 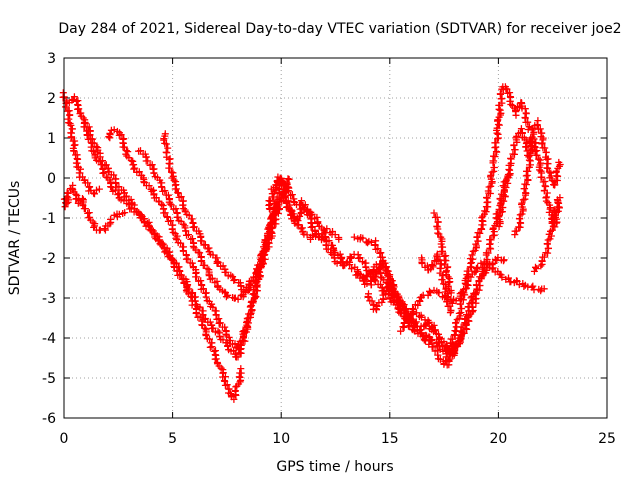 I want to click on y-tick-label: -5, so click(x=49, y=379).